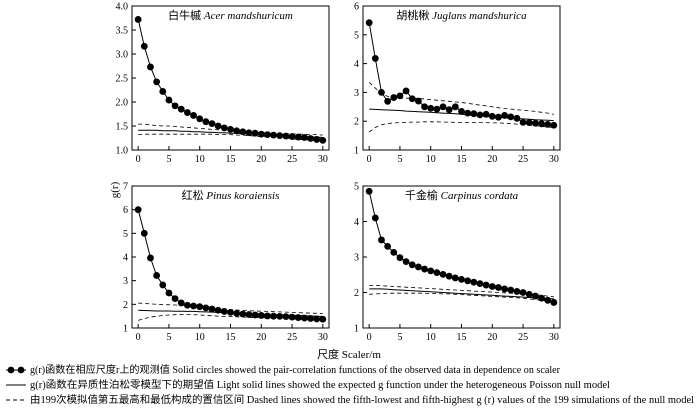 Image resolution: width=700 pixels, height=411 pixels. What do you see at coordinates (122, 103) in the screenshot?
I see `y-tick-label: 2.0` at bounding box center [122, 103].